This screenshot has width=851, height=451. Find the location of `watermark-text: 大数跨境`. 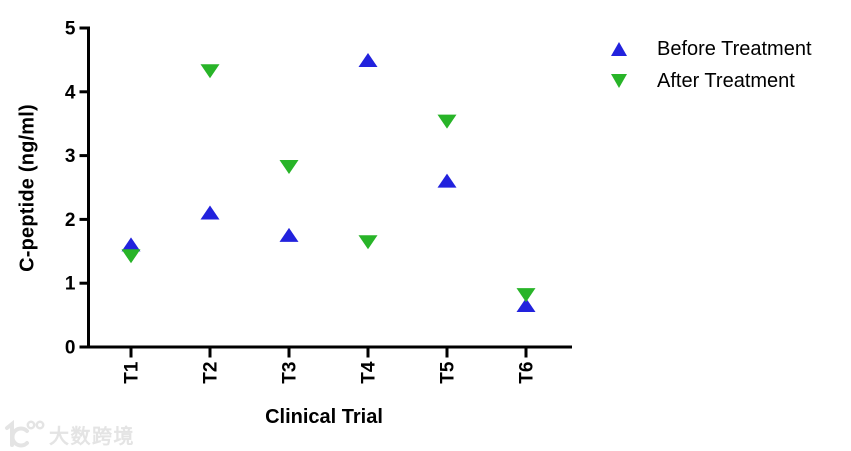

watermark-text: 大数跨境 is located at coordinates (92, 436).